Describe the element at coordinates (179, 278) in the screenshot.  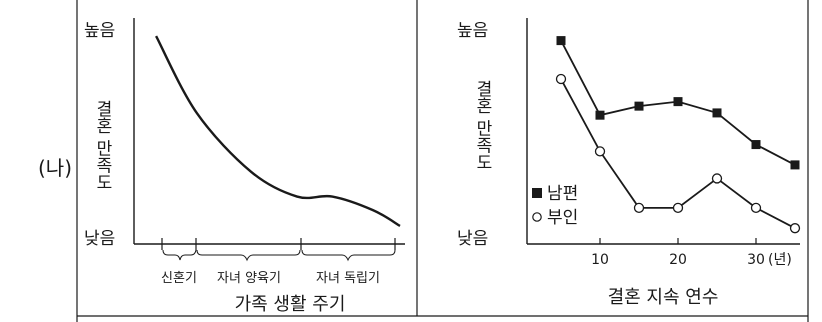
I see `left-segment-label-0: 신혼기` at that location.